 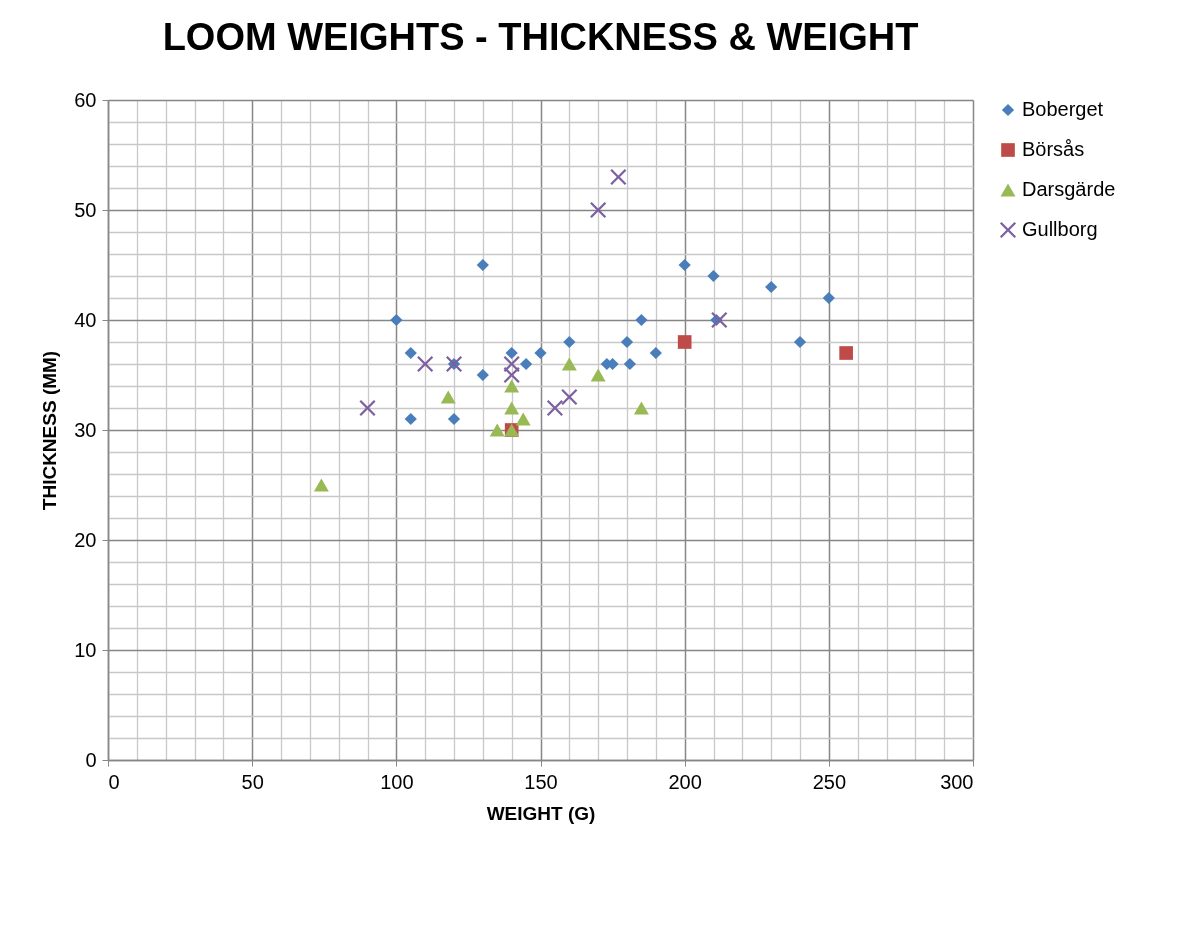 I want to click on y-tick-label: 10, so click(x=85, y=649).